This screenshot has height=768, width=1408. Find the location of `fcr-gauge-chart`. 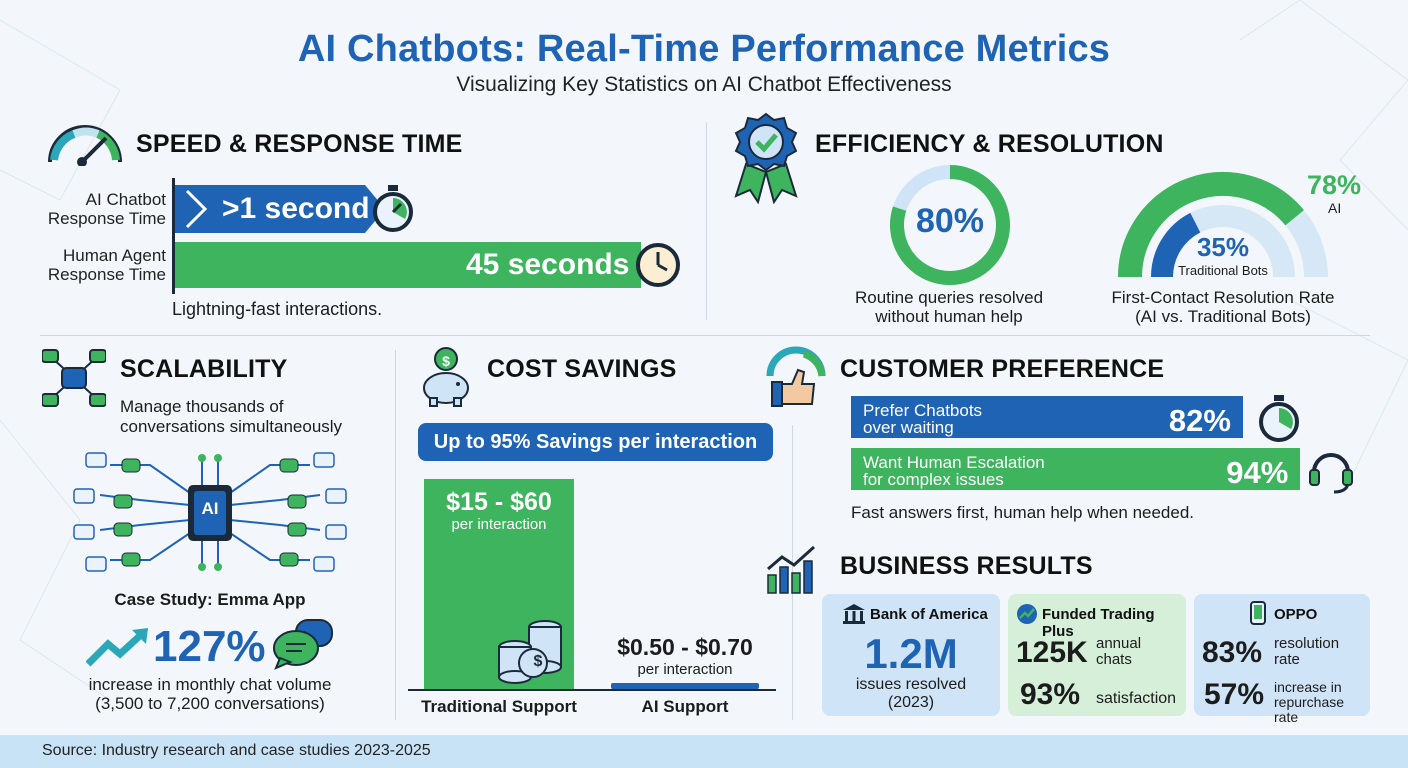

fcr-gauge-chart is located at coordinates (1223, 225).